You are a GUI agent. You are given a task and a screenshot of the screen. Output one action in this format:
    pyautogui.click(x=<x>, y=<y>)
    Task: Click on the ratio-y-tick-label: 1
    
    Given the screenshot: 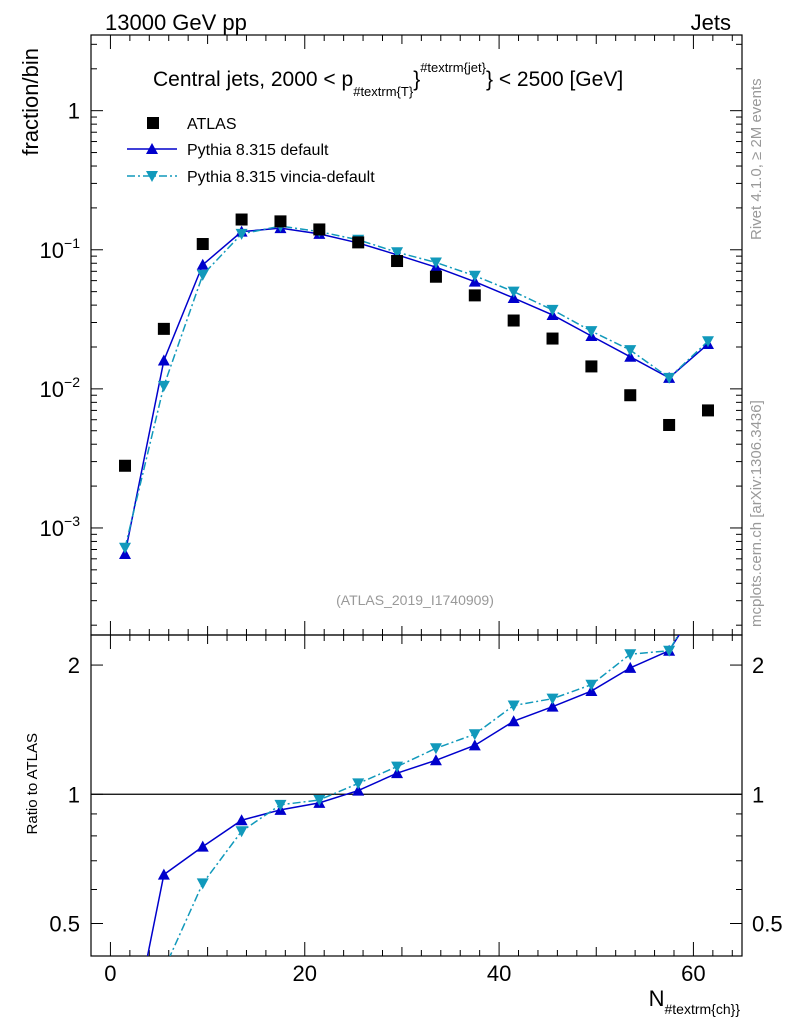 What is the action you would take?
    pyautogui.click(x=74, y=794)
    